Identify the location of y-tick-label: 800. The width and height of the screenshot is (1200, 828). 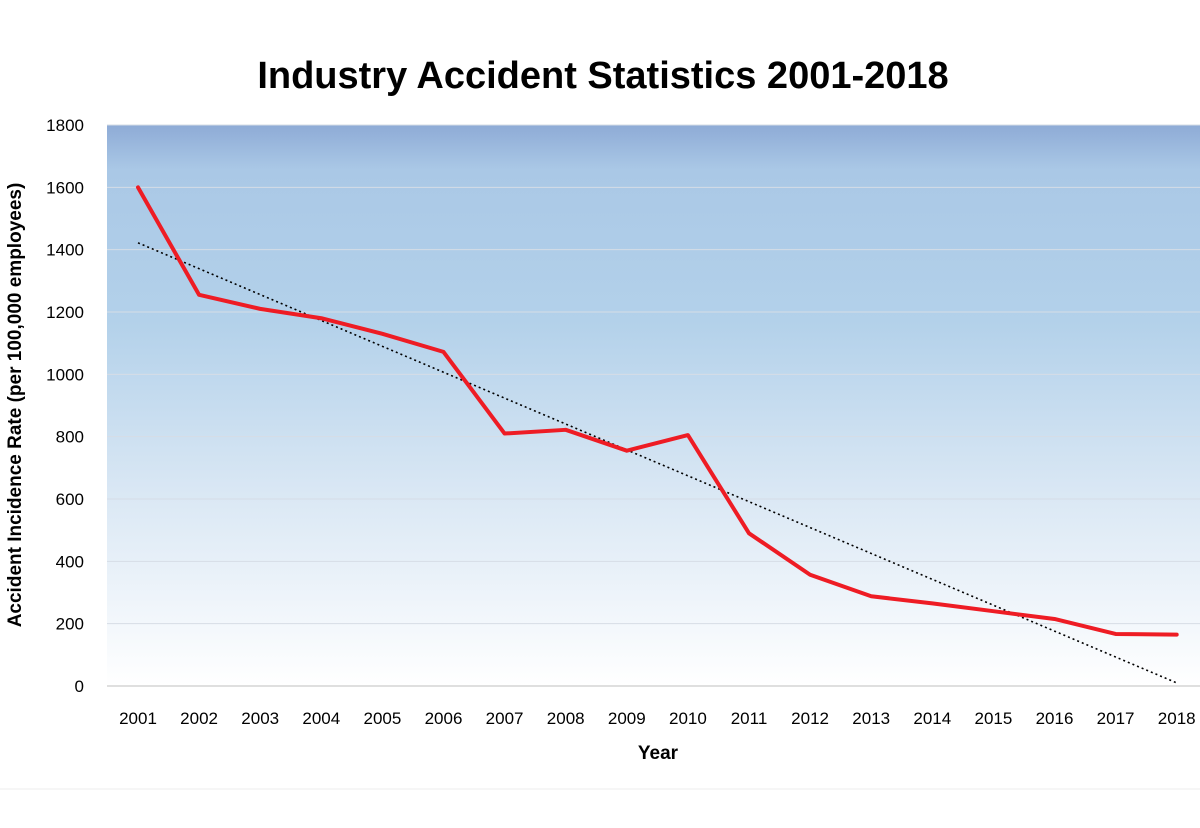
(70, 437).